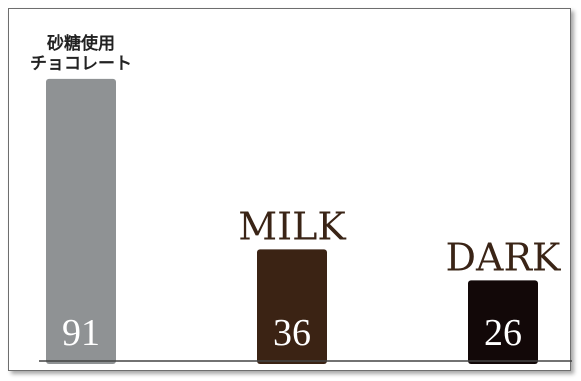 Image resolution: width=581 pixels, height=381 pixels. What do you see at coordinates (81, 53) in the screenshot?
I see `category-label-1: 砂糖使用チョコレート` at bounding box center [81, 53].